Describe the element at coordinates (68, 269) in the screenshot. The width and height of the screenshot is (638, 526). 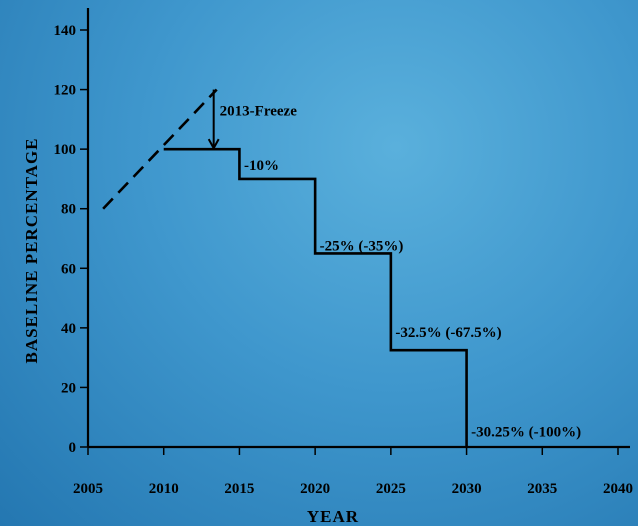
I see `y-tick-label: 60` at that location.